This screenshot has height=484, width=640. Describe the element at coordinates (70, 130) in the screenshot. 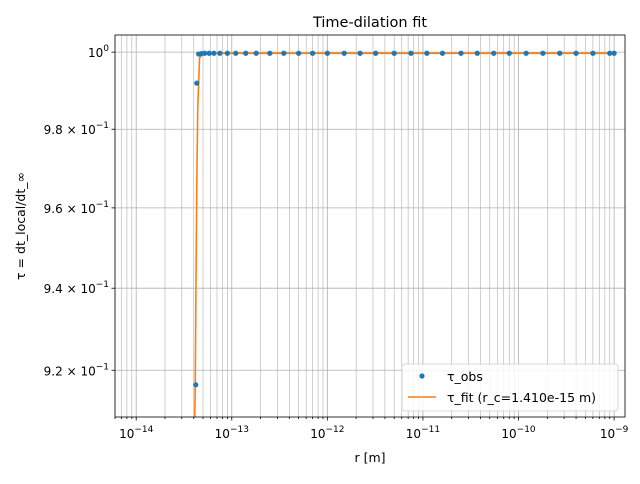

I see `y-tick-label-base: 9.8 × 10` at that location.